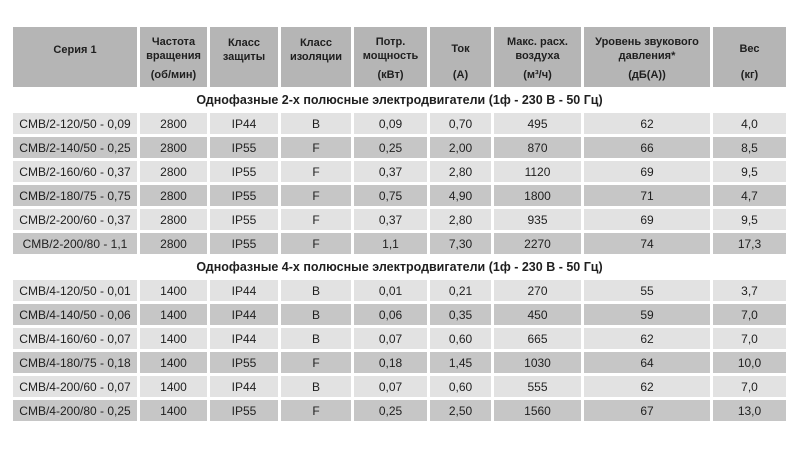  I want to click on cell-value: 870, so click(537, 147).